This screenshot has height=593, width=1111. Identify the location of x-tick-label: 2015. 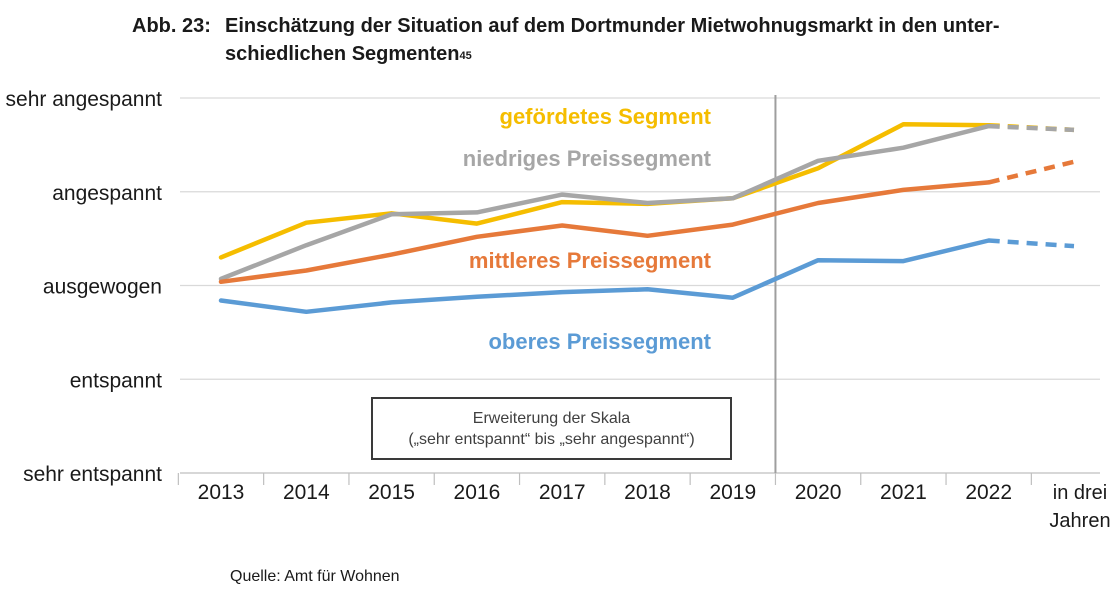
(391, 492).